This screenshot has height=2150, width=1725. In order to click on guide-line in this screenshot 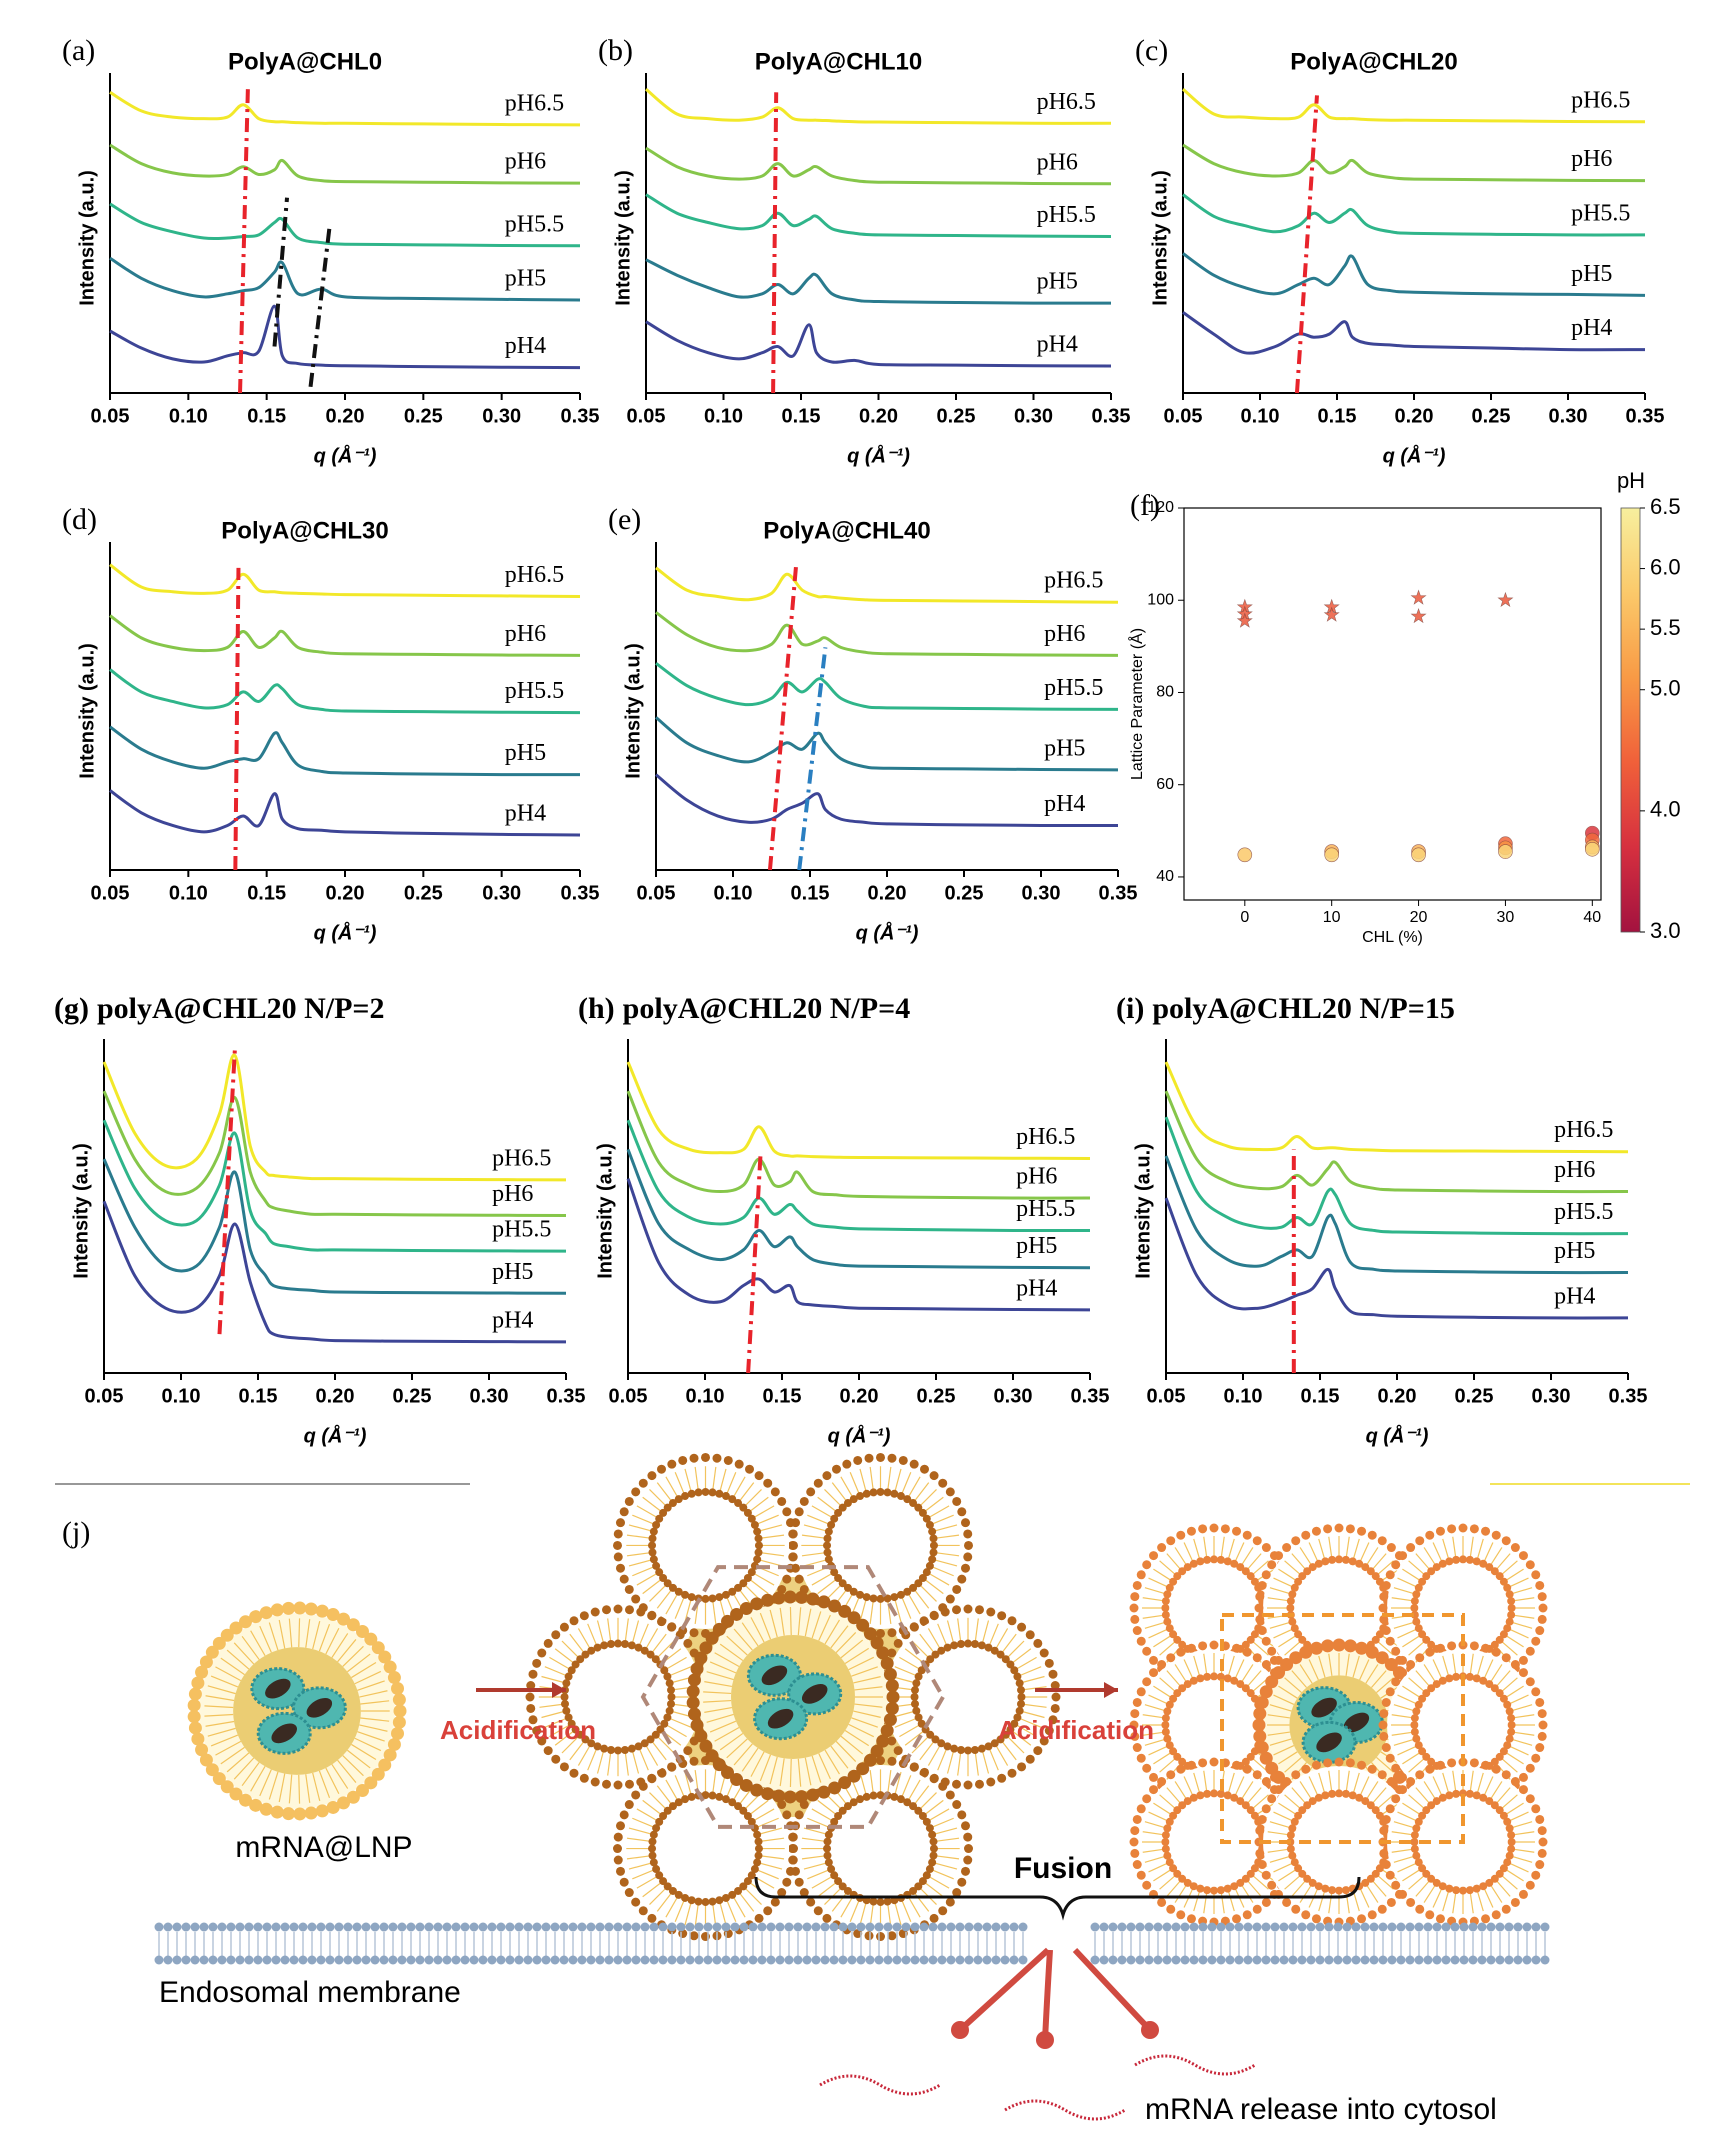, I will do `click(237, 719)`.